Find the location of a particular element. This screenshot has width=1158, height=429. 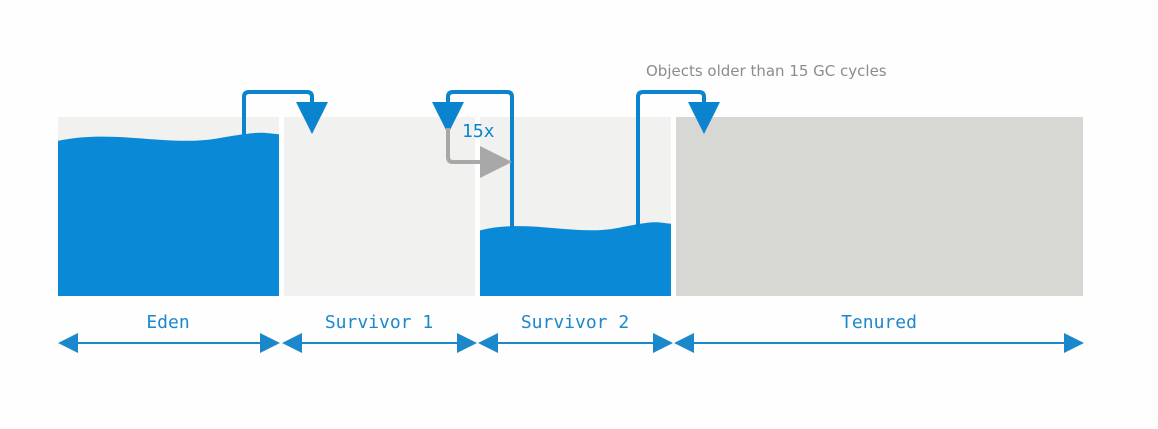

cycle-count-label: 15x is located at coordinates (478, 131).